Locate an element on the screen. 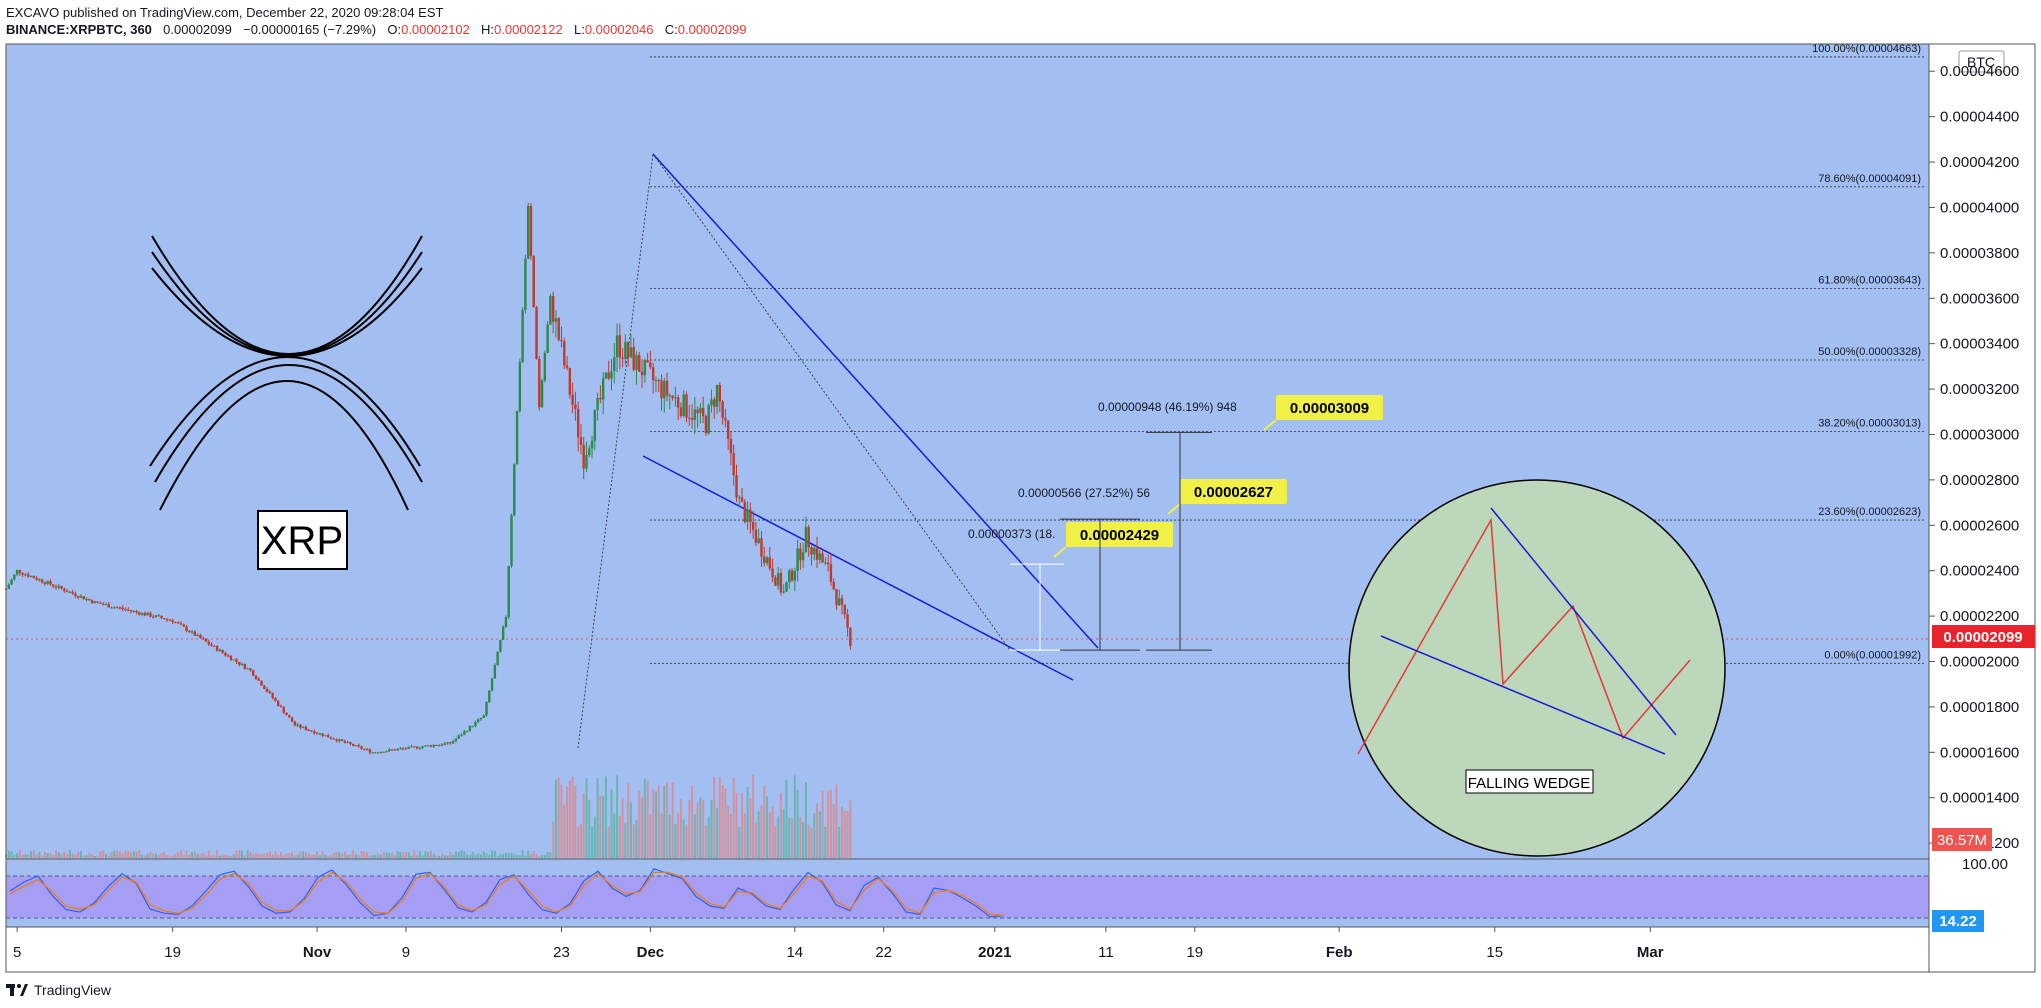 The width and height of the screenshot is (2041, 1008). footer-brand: TradingView is located at coordinates (58, 990).